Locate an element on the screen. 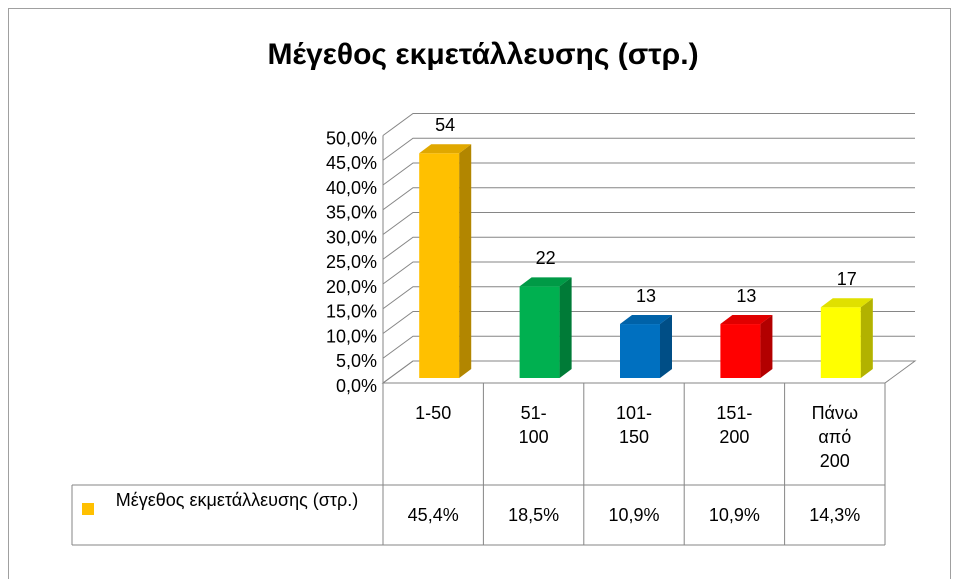 This screenshot has height=579, width=959. category-label-box: 51-100 is located at coordinates (533, 425).